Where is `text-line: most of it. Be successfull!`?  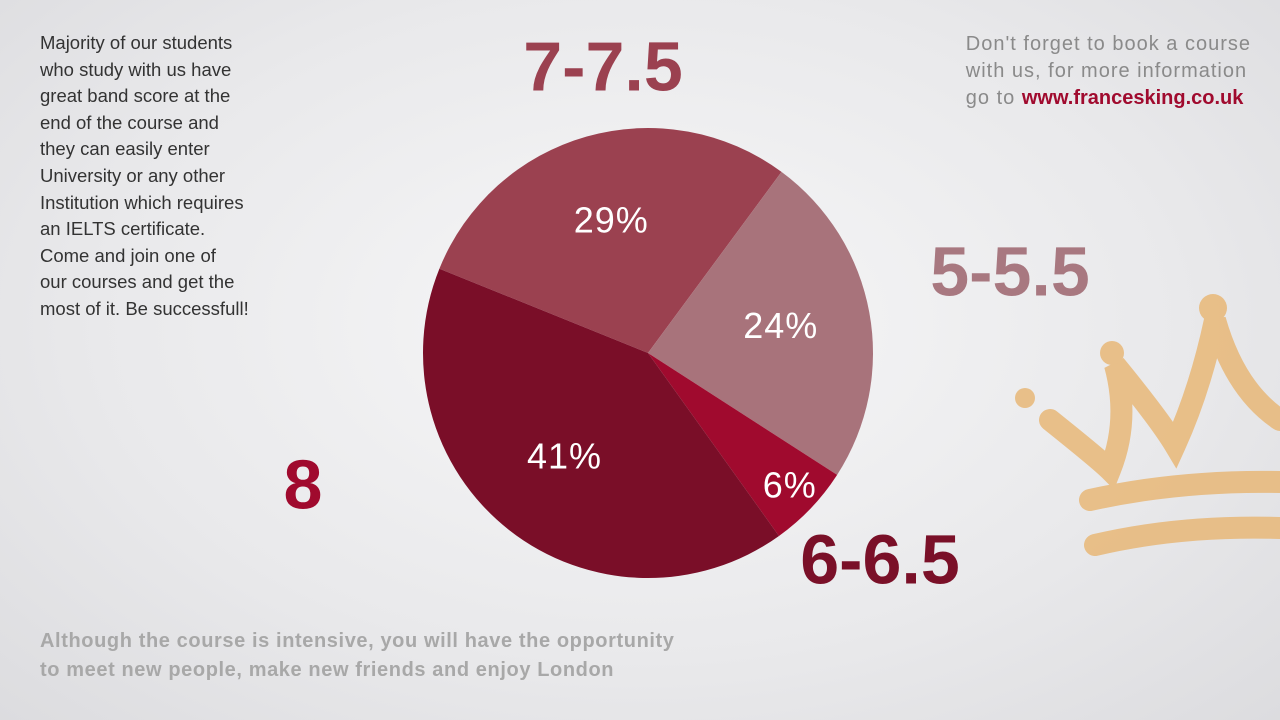
text-line: most of it. Be successfull! is located at coordinates (144, 308).